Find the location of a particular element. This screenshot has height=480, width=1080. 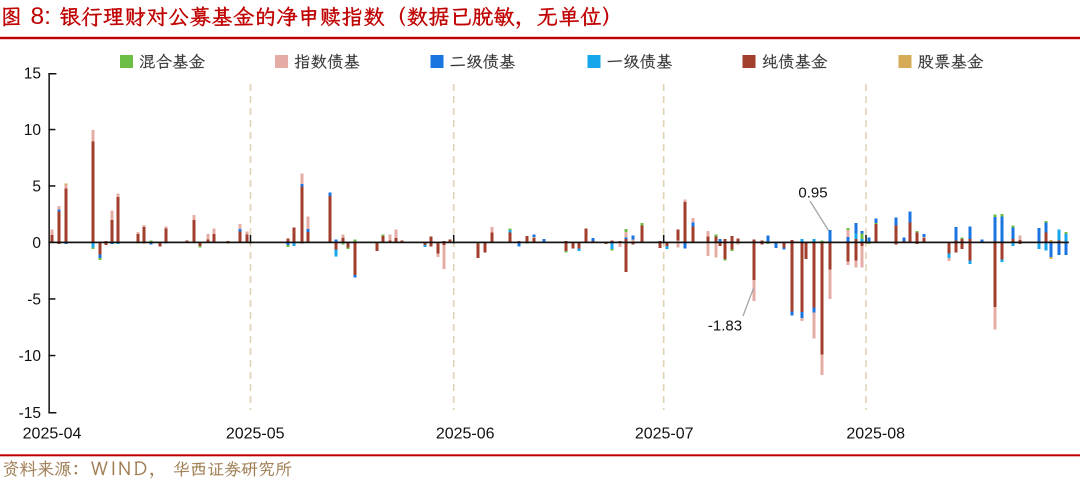

svg-text: -10 is located at coordinates (30, 356).